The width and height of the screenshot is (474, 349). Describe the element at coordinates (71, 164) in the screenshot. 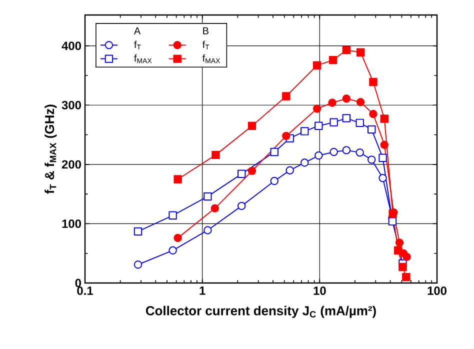

I see `y-tick-label: 200` at that location.